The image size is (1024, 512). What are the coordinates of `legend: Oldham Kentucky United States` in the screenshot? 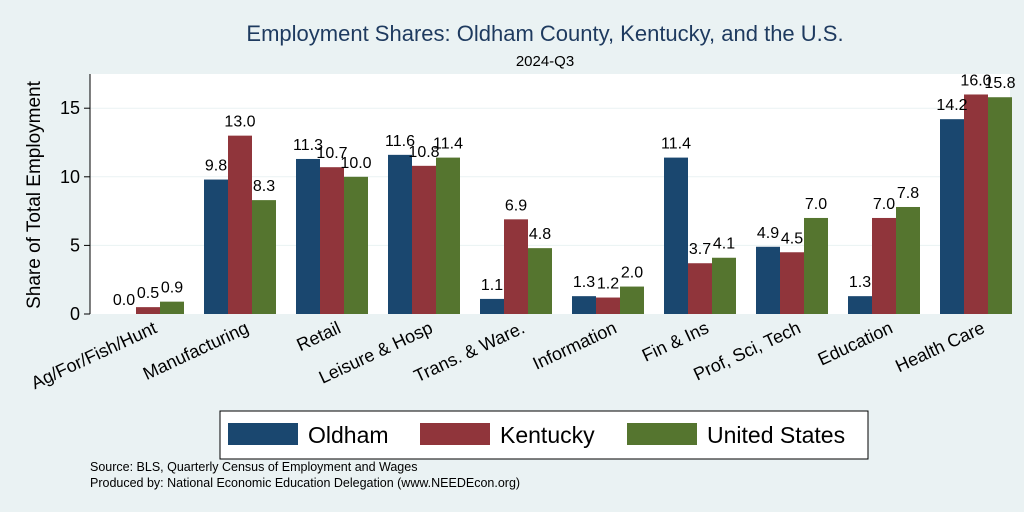 It's located at (544, 435).